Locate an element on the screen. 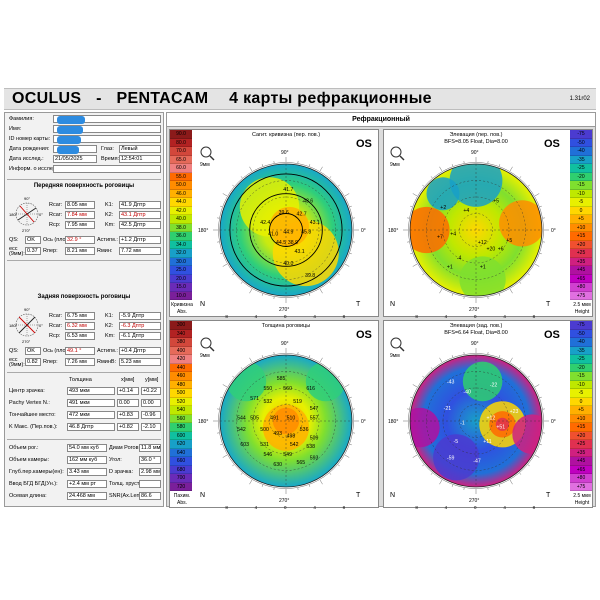  scale-step: 680 is located at coordinates (181, 469).